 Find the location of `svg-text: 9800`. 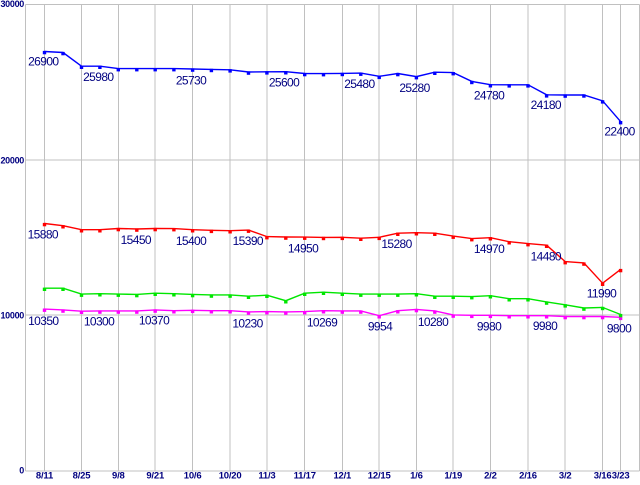

svg-text: 9800 is located at coordinates (619, 329).